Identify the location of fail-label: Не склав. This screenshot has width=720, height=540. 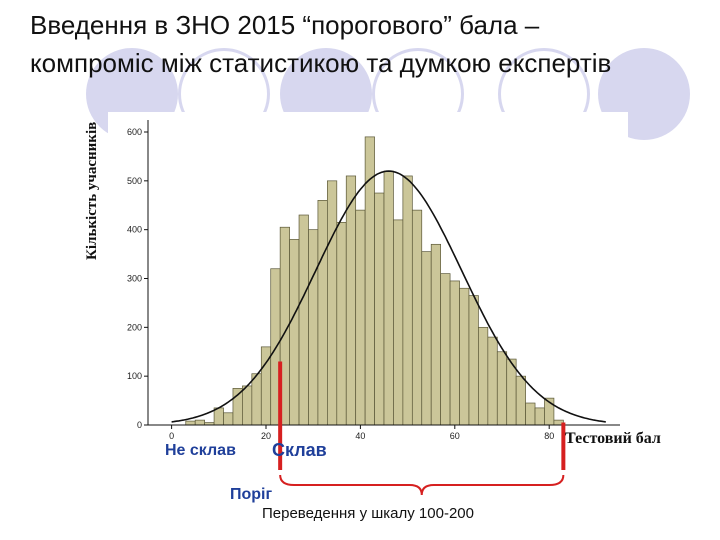
(200, 450).